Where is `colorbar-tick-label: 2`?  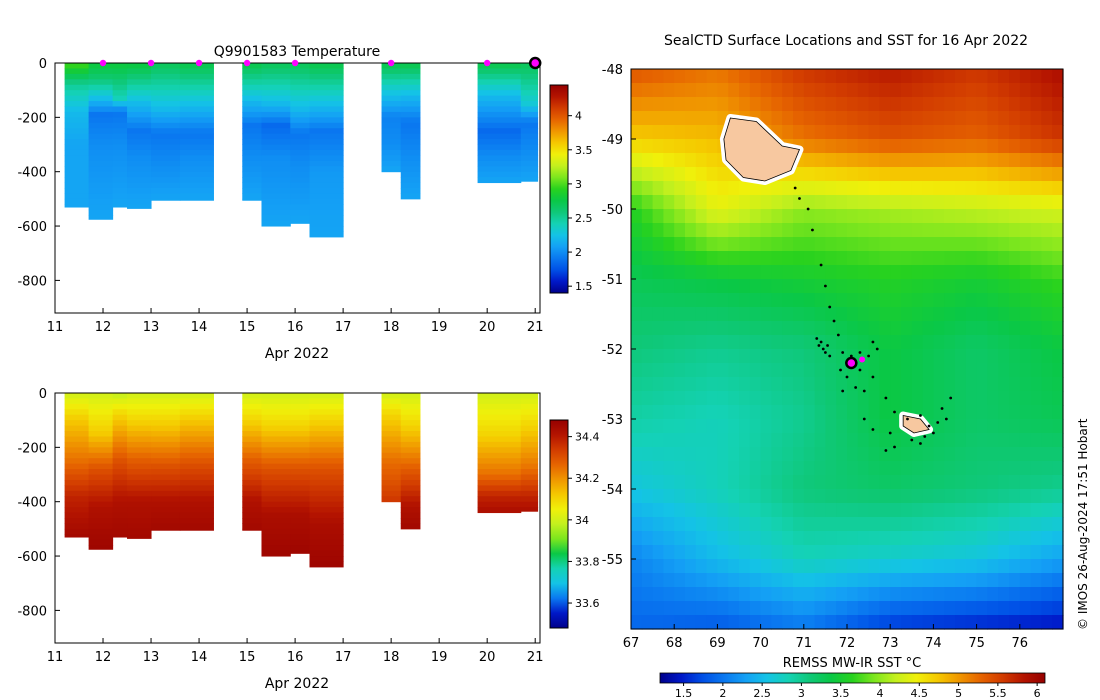
colorbar-tick-label: 2 is located at coordinates (722, 693).